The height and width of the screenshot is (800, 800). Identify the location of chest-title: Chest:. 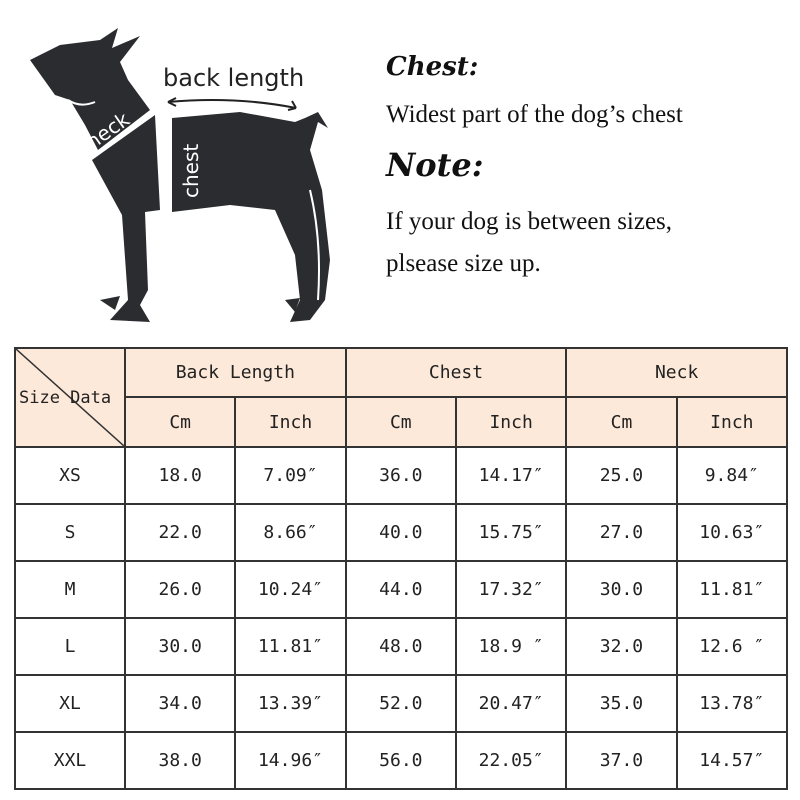
(432, 67).